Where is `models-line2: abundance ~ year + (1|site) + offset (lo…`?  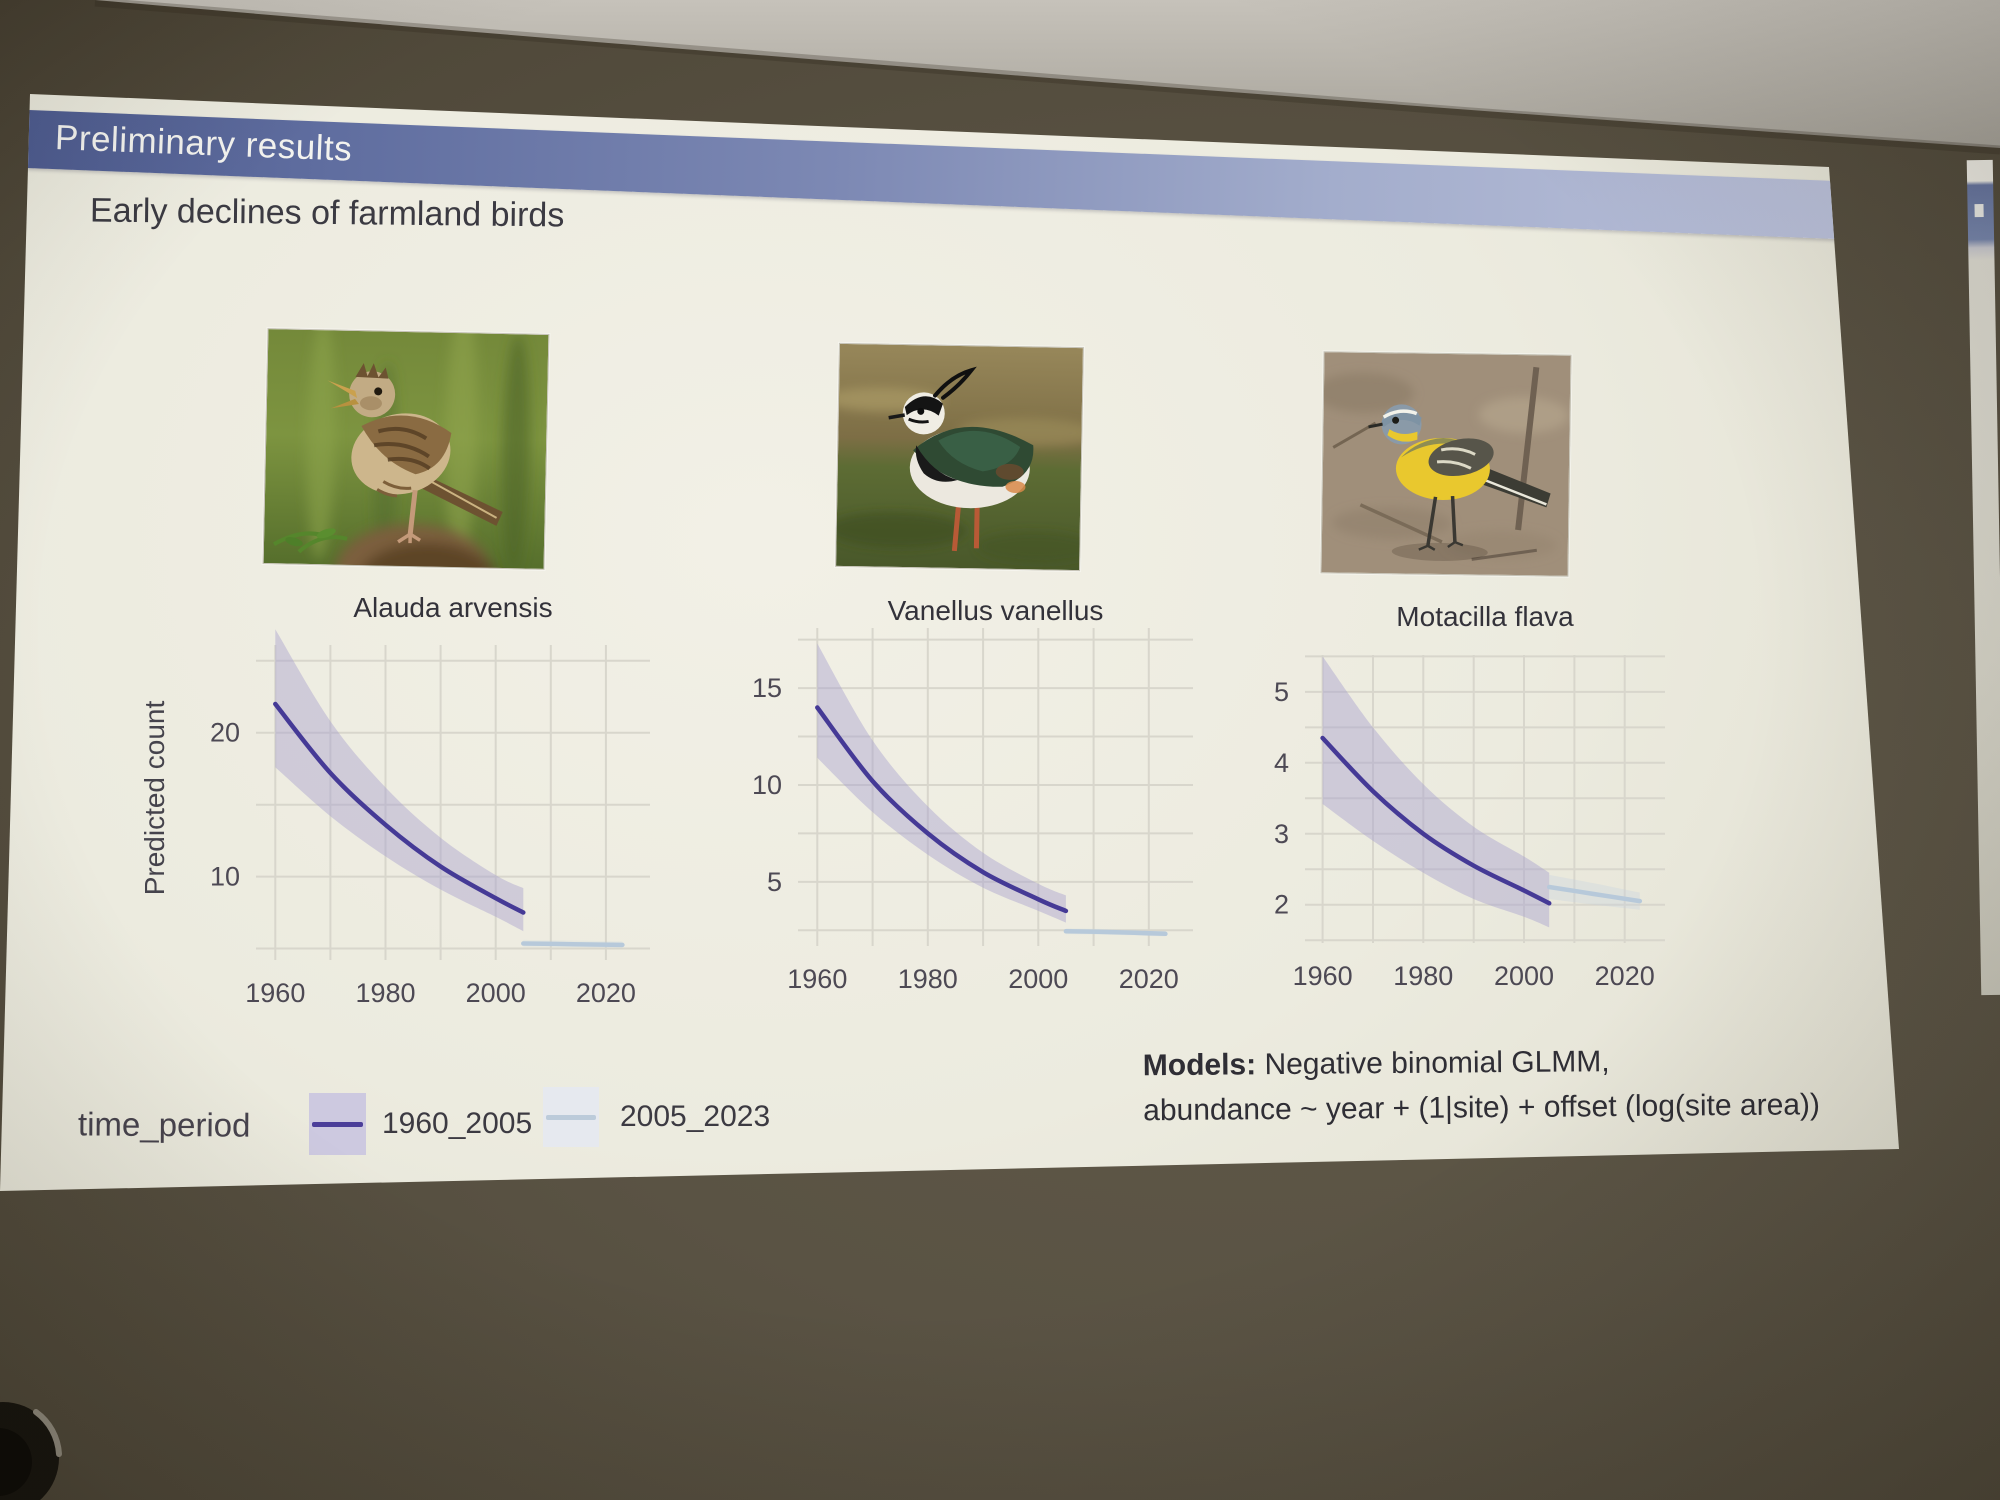 models-line2: abundance ~ year + (1|site) + offset (lo… is located at coordinates (1482, 1108).